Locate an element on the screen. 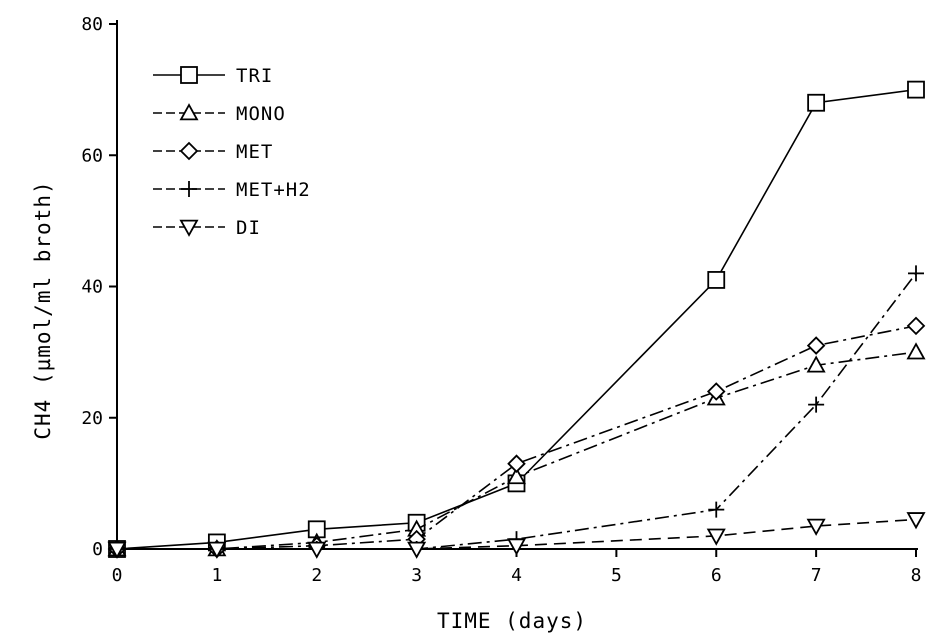 Image resolution: width=932 pixels, height=639 pixels. legend-label-mono: MONO is located at coordinates (261, 114).